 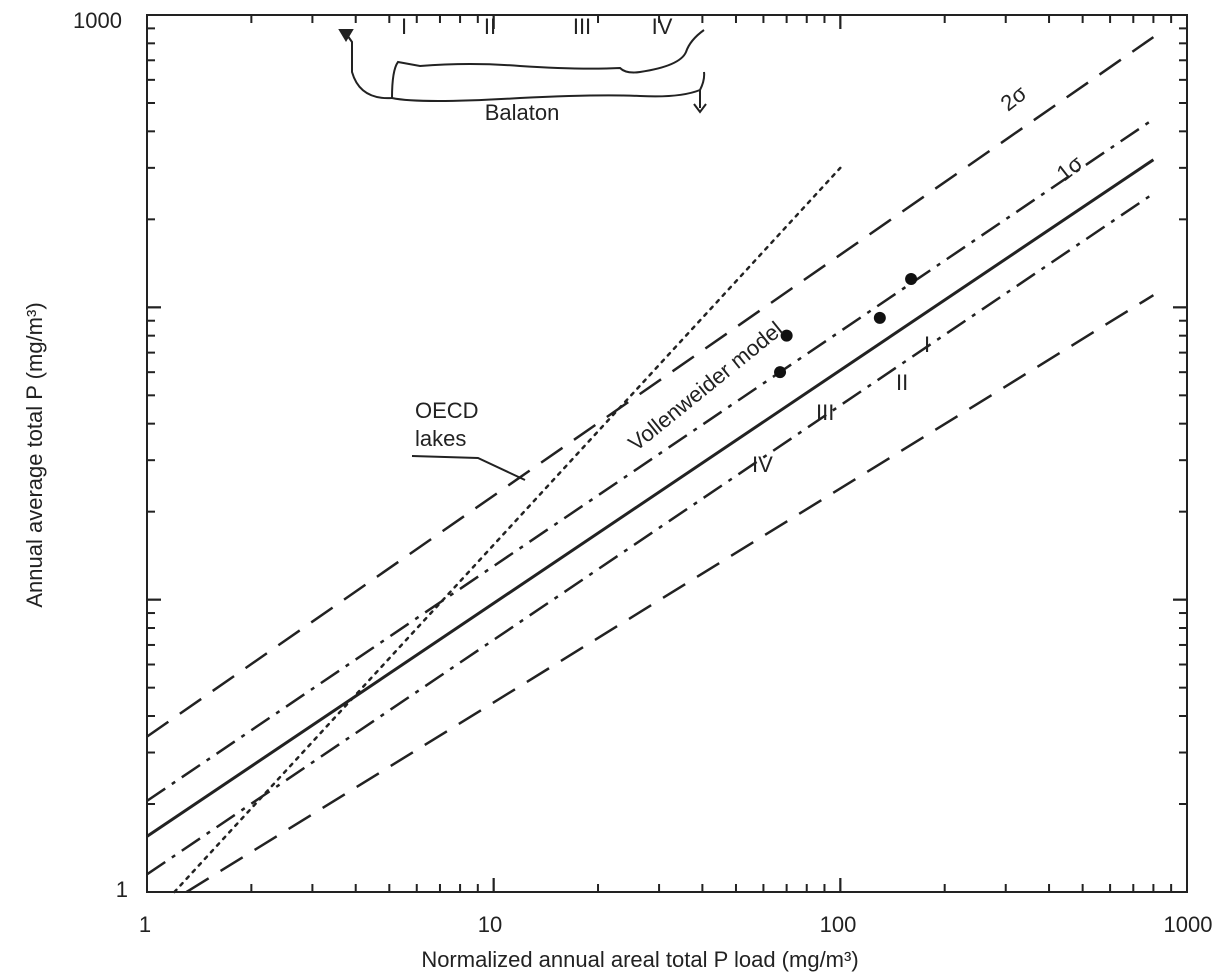 I want to click on x-tick-label-1: 1, so click(x=145, y=924).